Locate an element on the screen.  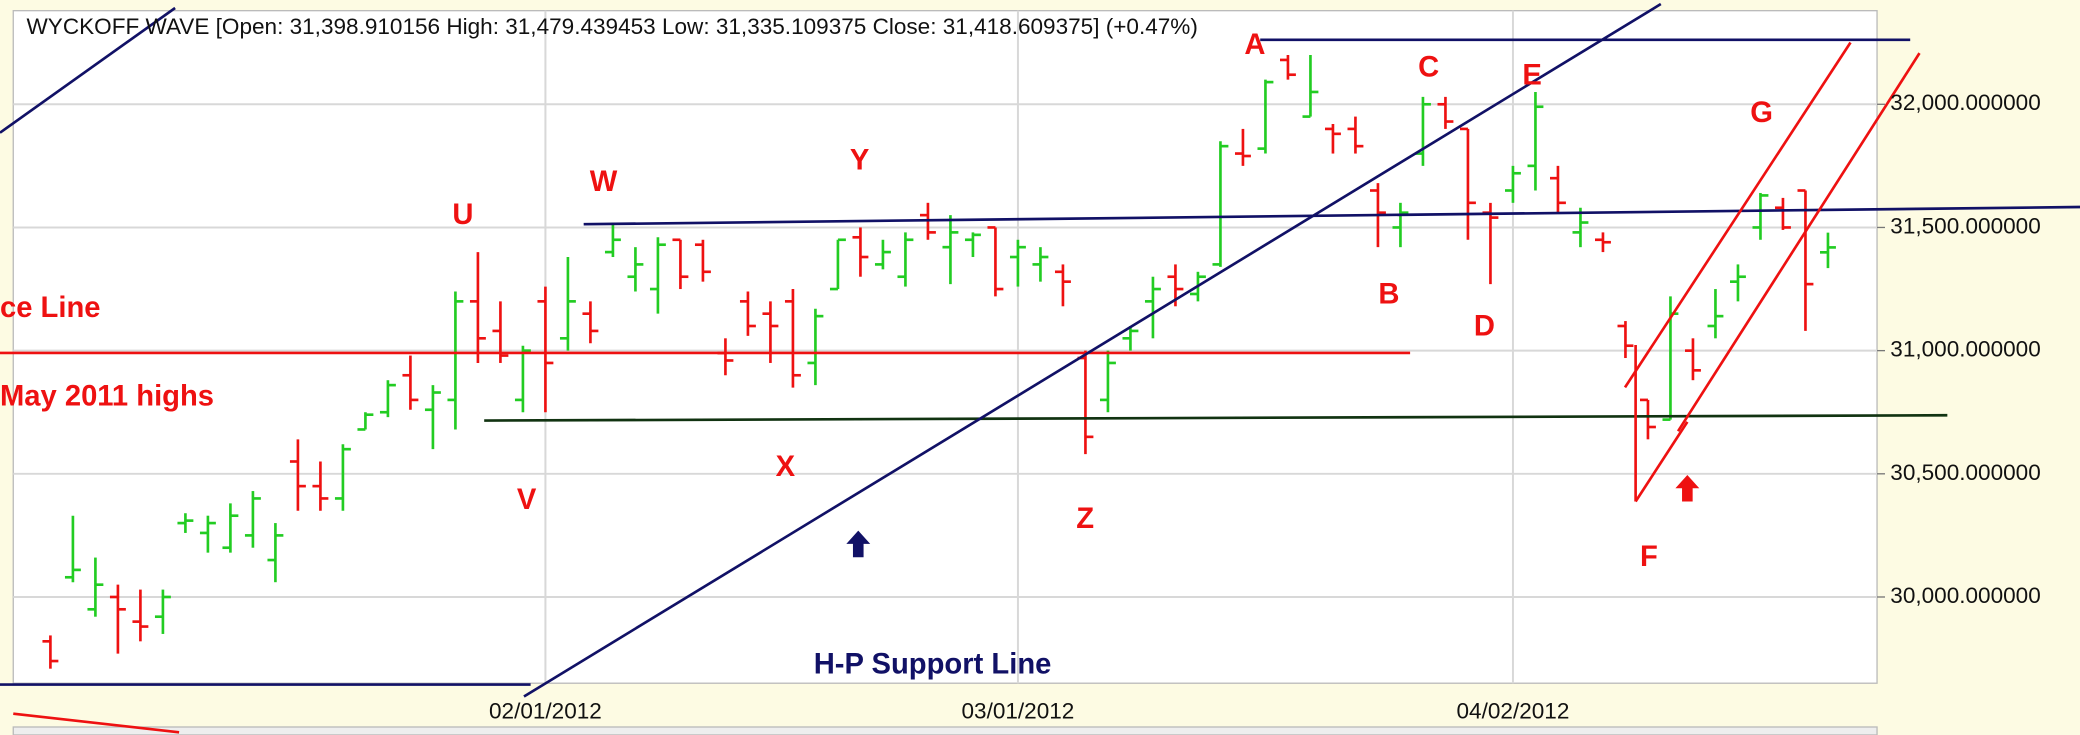
y-tick-label: 30,000.000000 is located at coordinates (1965, 595).